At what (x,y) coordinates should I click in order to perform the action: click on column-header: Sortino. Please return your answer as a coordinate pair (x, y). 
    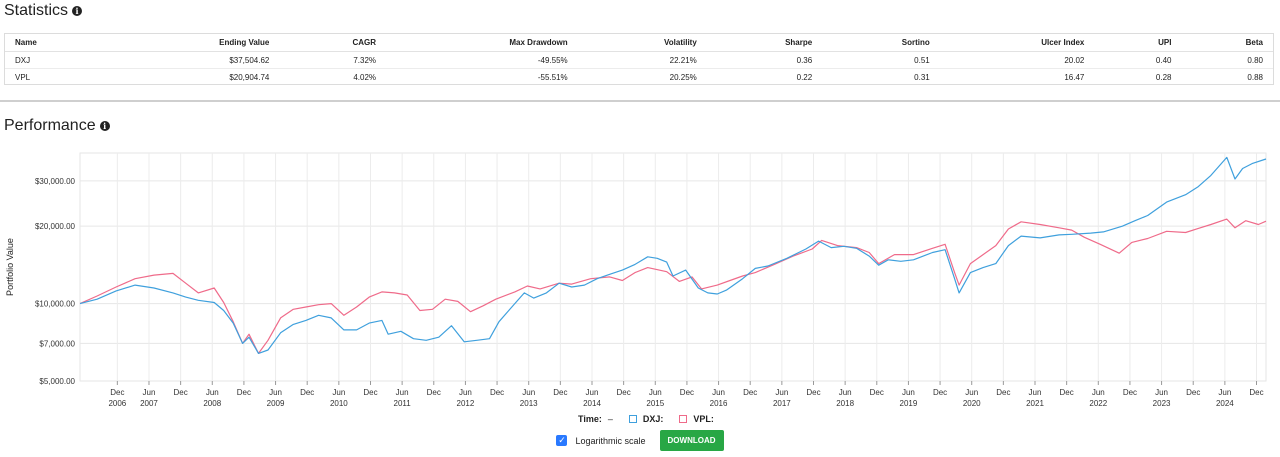
    Looking at the image, I should click on (881, 43).